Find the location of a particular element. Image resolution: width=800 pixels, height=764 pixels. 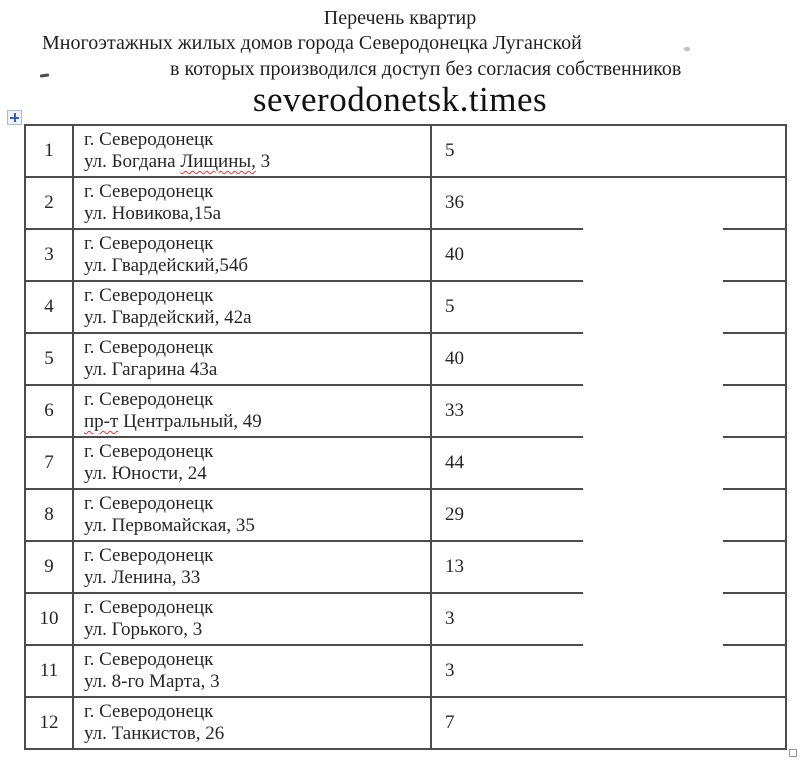

row-number-cell: 11 is located at coordinates (49, 671).